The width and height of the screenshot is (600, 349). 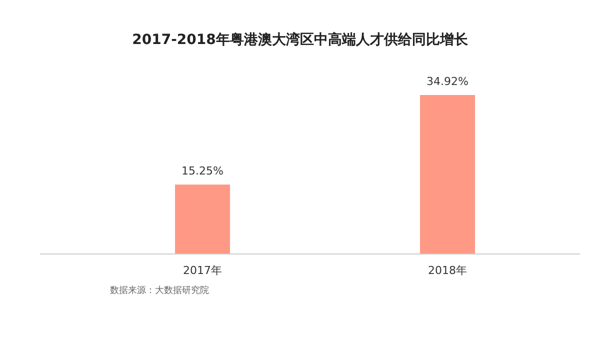 I want to click on data-label: 15.25%, so click(x=203, y=171).